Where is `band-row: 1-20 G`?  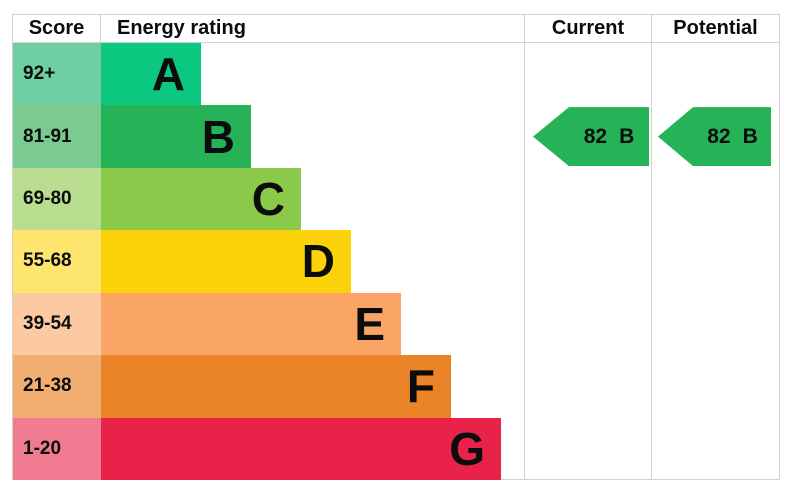
band-row: 1-20 G is located at coordinates (268, 448).